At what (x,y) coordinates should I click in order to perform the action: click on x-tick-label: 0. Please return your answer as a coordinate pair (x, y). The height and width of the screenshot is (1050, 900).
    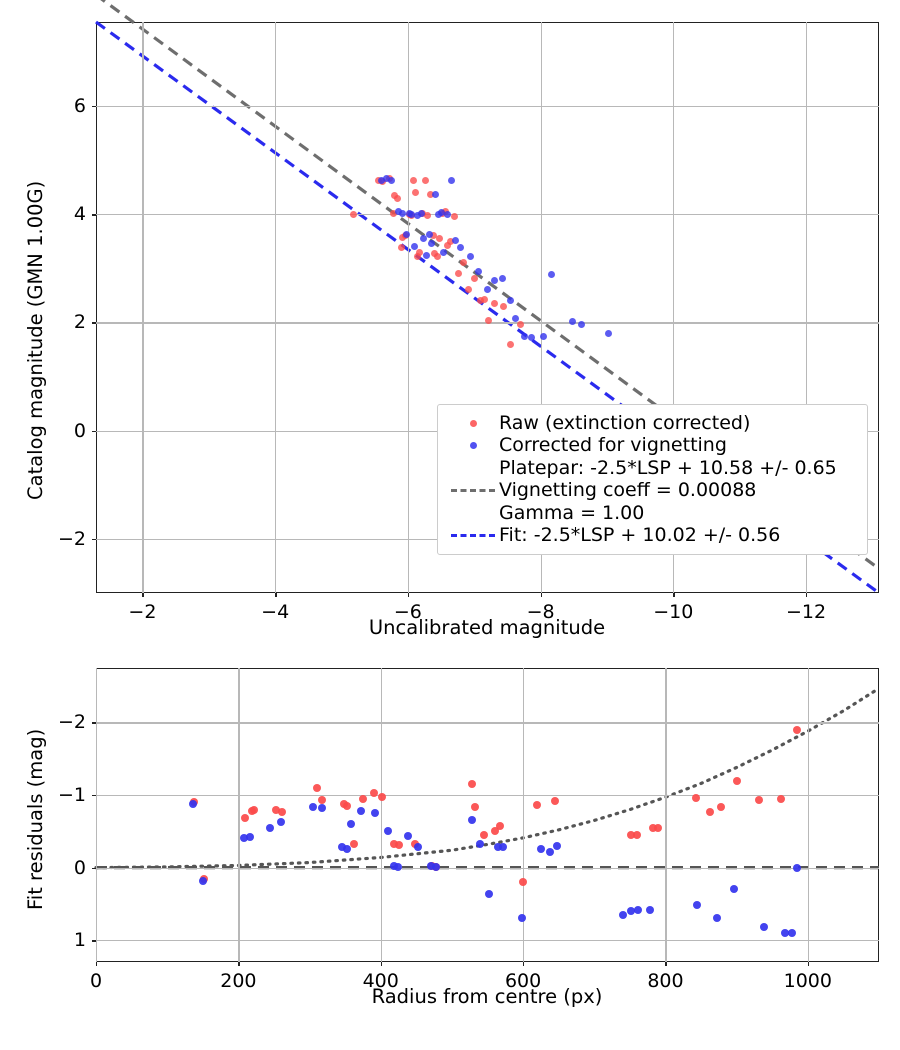
    Looking at the image, I should click on (96, 981).